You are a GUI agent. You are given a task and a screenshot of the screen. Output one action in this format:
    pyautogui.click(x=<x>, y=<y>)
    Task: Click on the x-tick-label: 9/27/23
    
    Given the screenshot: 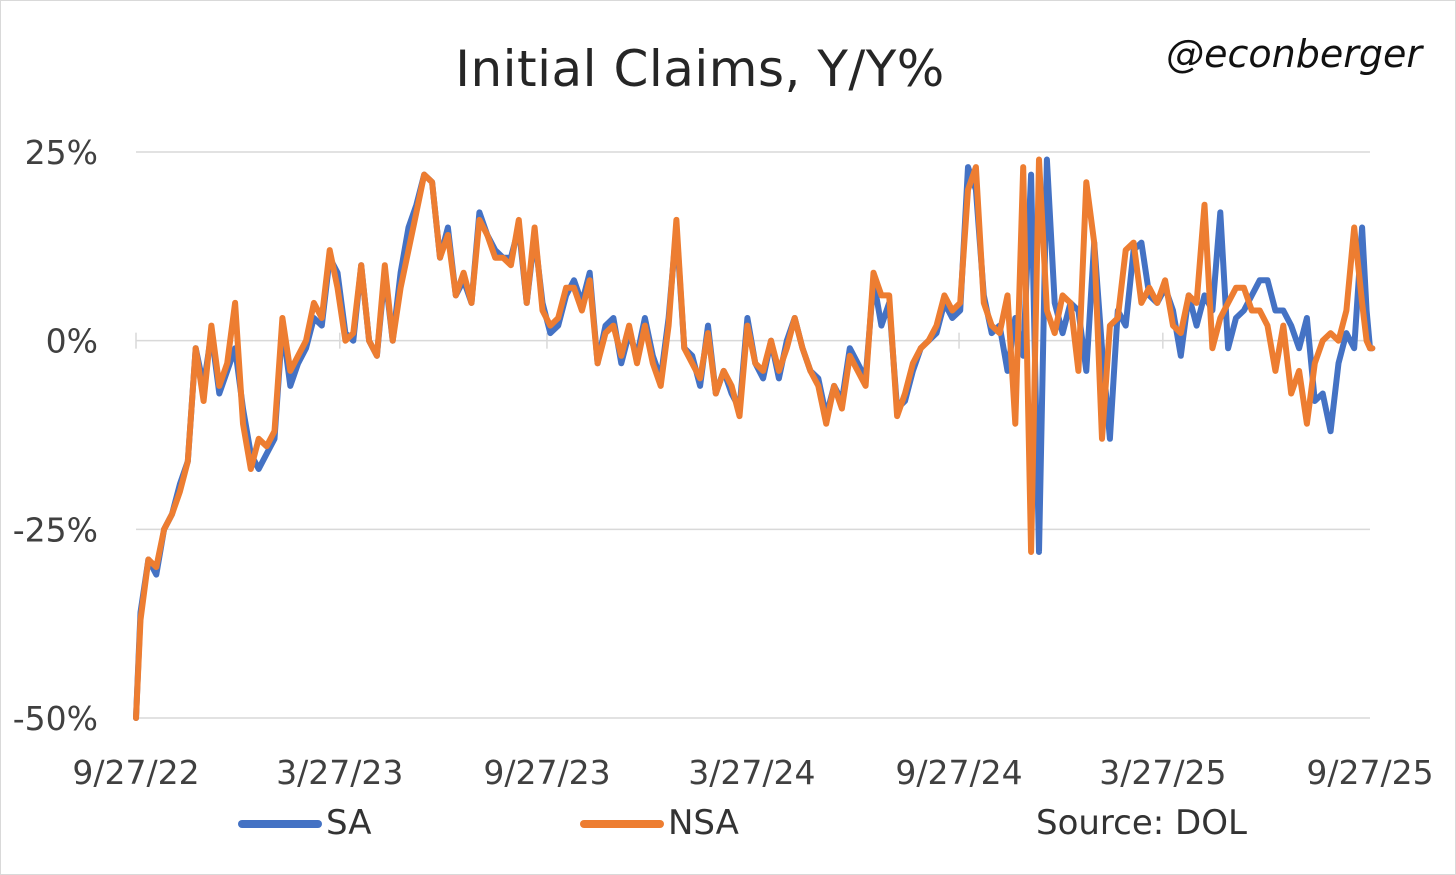 What is the action you would take?
    pyautogui.click(x=546, y=772)
    